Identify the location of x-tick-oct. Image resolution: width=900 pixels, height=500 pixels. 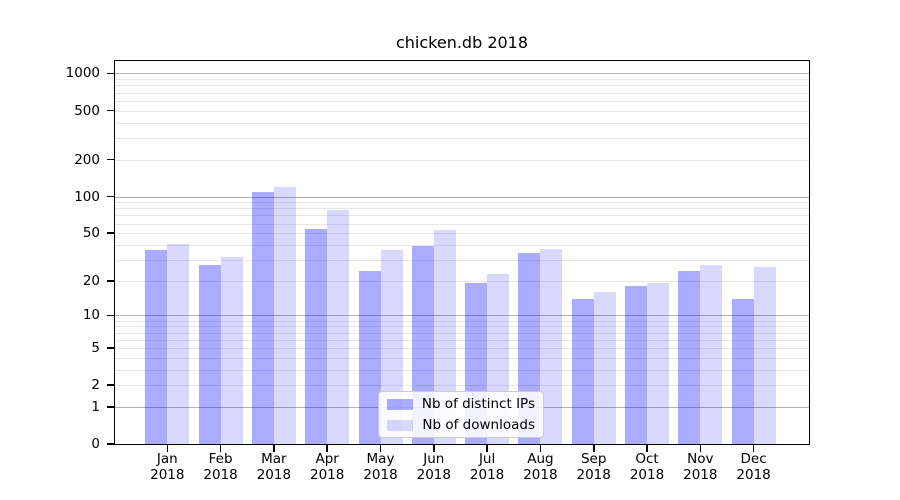
(647, 448).